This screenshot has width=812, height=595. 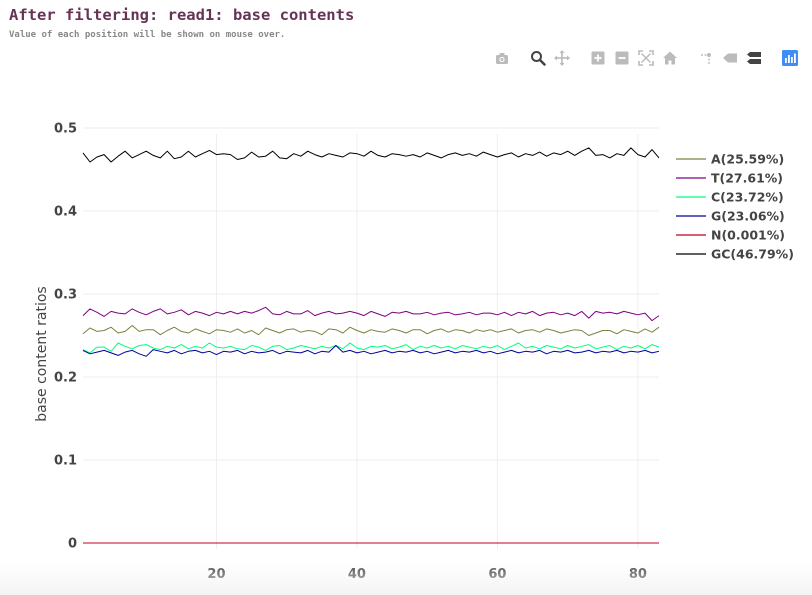 What do you see at coordinates (65, 378) in the screenshot?
I see `y-tick-label: 0.2` at bounding box center [65, 378].